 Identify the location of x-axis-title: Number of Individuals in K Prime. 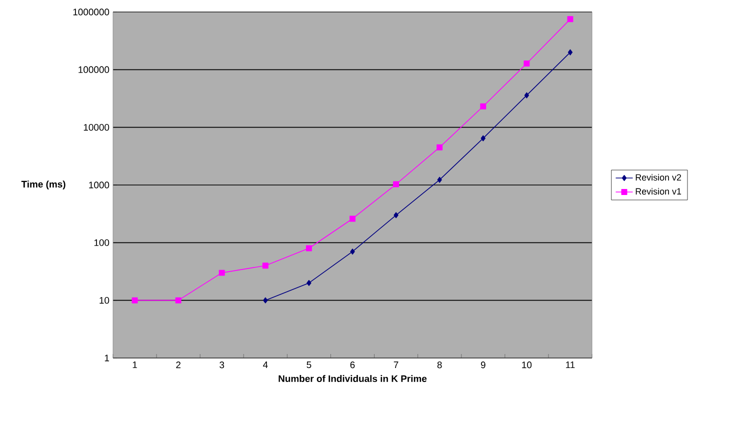
(352, 378).